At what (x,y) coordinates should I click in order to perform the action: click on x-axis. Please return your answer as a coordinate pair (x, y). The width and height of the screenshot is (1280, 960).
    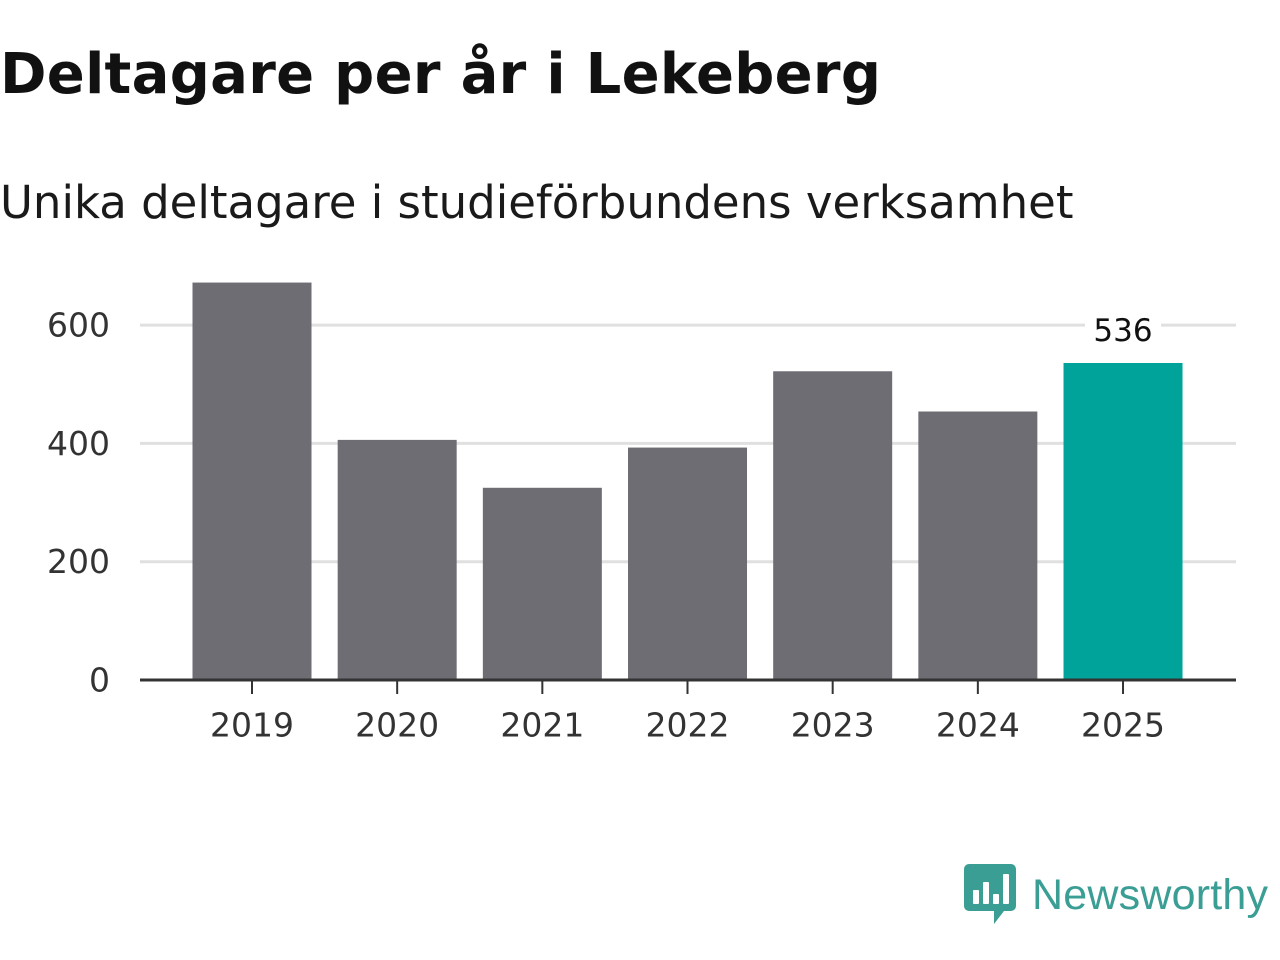
    Looking at the image, I should click on (688, 686).